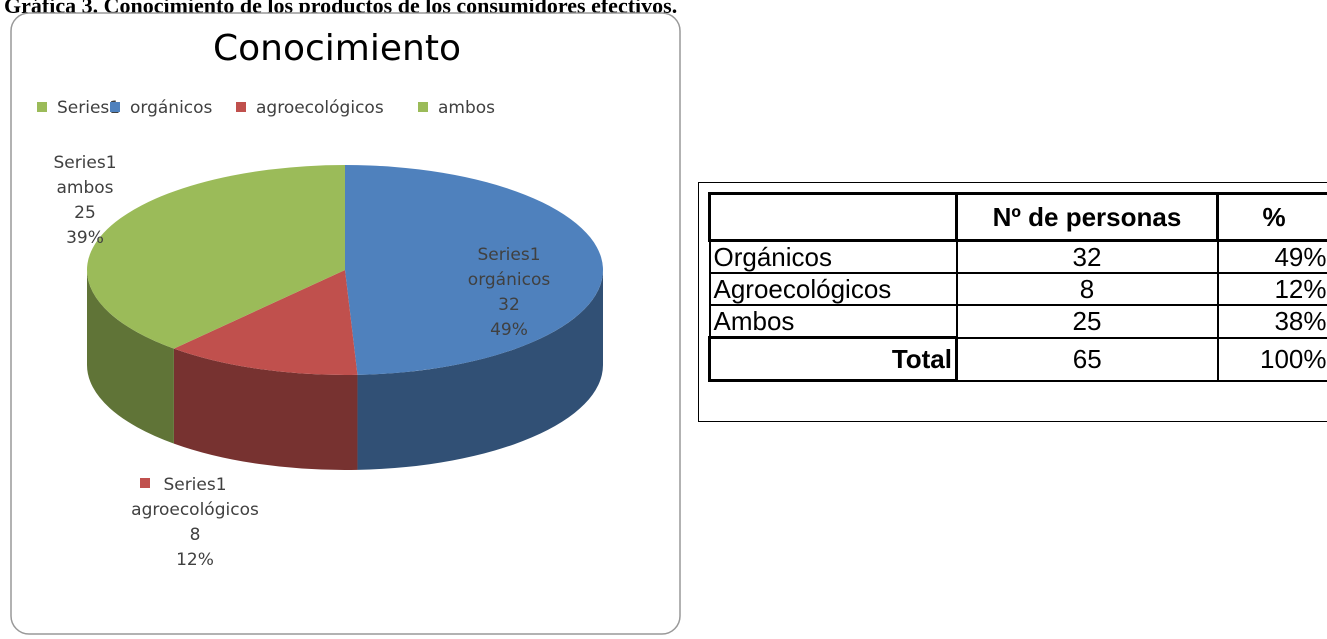 This screenshot has height=639, width=1327. I want to click on legend-label: orgánicos, so click(171, 108).